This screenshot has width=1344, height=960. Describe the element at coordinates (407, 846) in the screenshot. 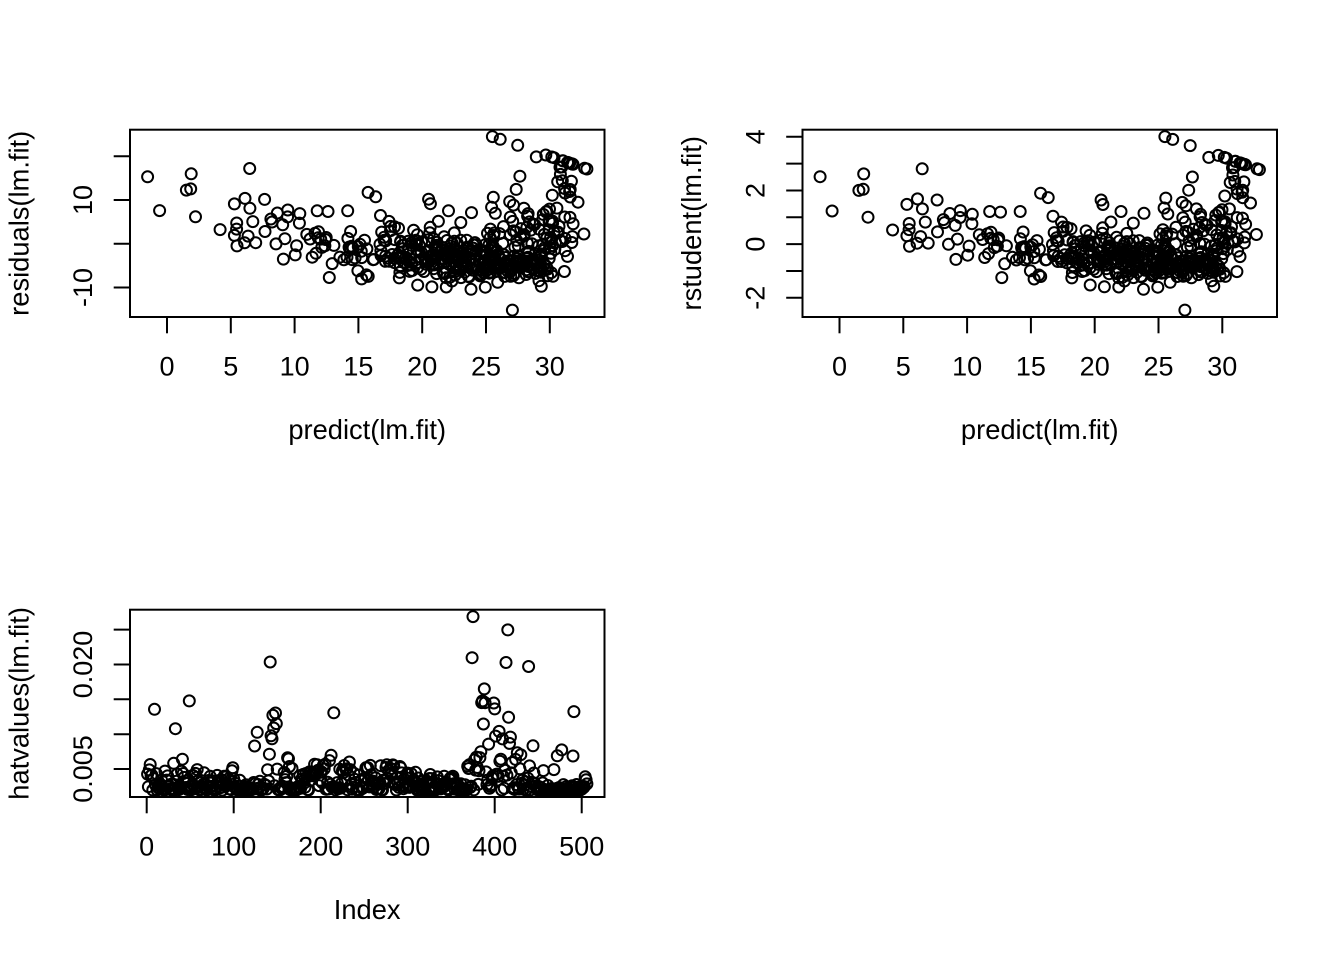

I see `svg-text: 300` at that location.